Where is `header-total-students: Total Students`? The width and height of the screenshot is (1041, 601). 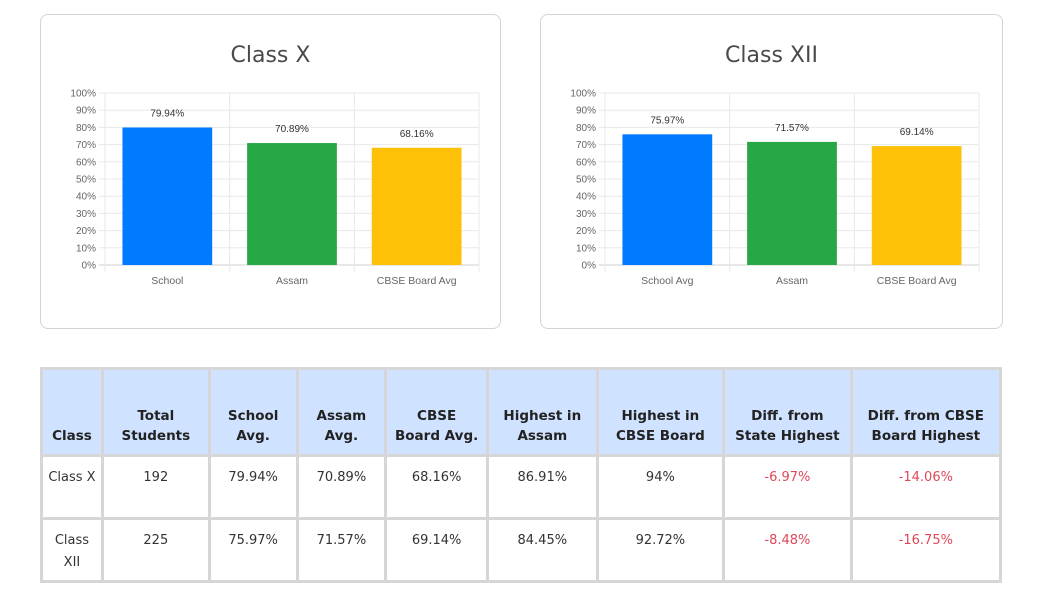
header-total-students: Total Students is located at coordinates (155, 412).